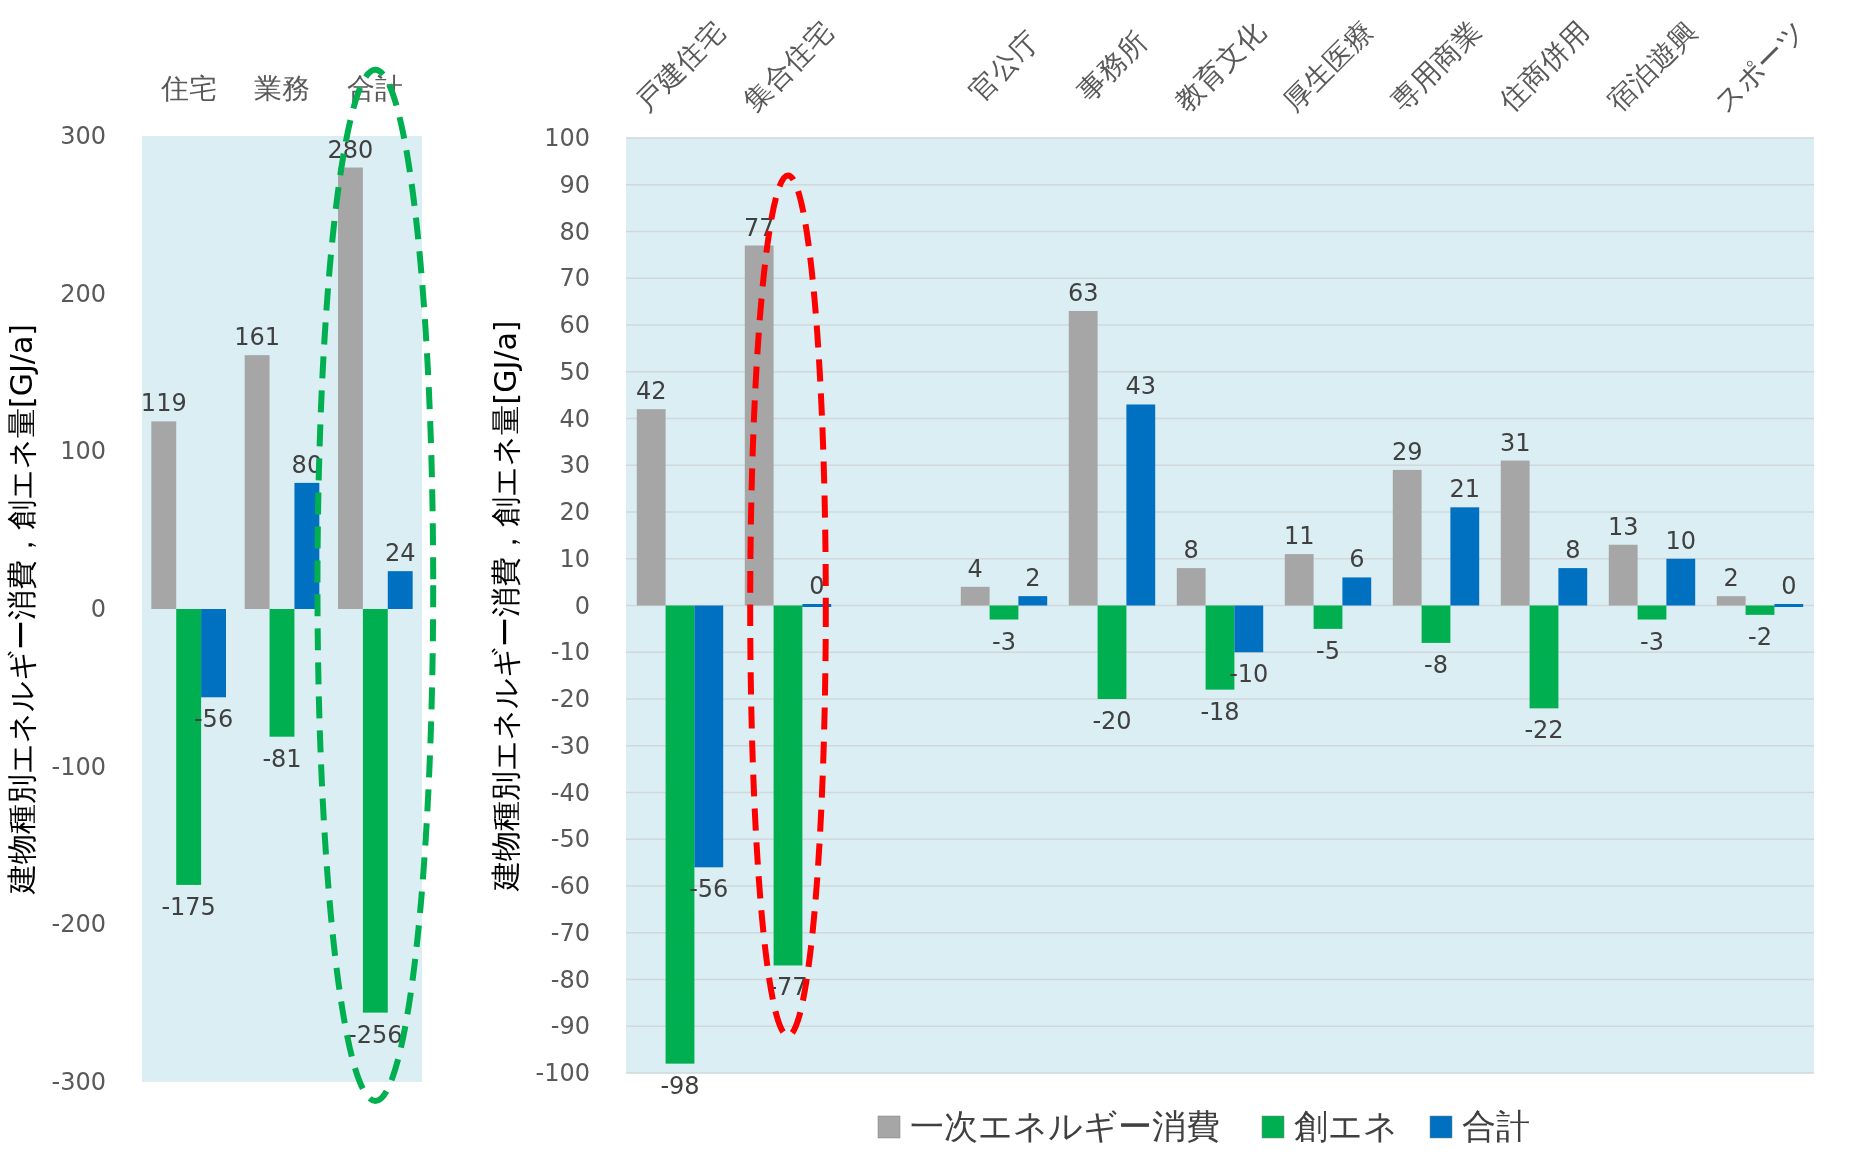 The height and width of the screenshot is (1156, 1853). What do you see at coordinates (1681, 540) in the screenshot?
I see `data-label: 10` at bounding box center [1681, 540].